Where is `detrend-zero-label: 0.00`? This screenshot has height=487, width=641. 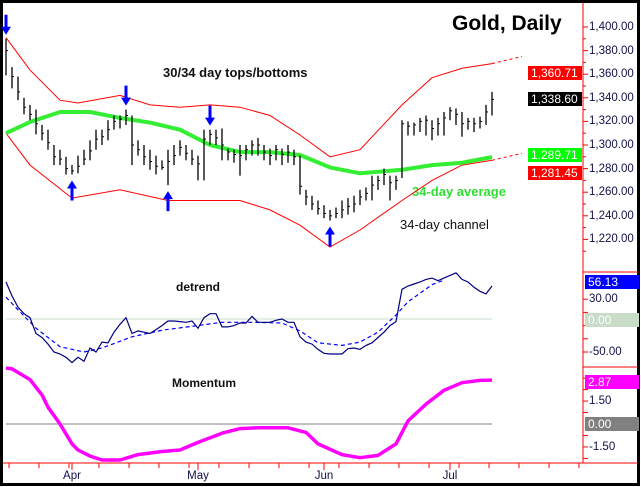
detrend-zero-label: 0.00 is located at coordinates (612, 320).